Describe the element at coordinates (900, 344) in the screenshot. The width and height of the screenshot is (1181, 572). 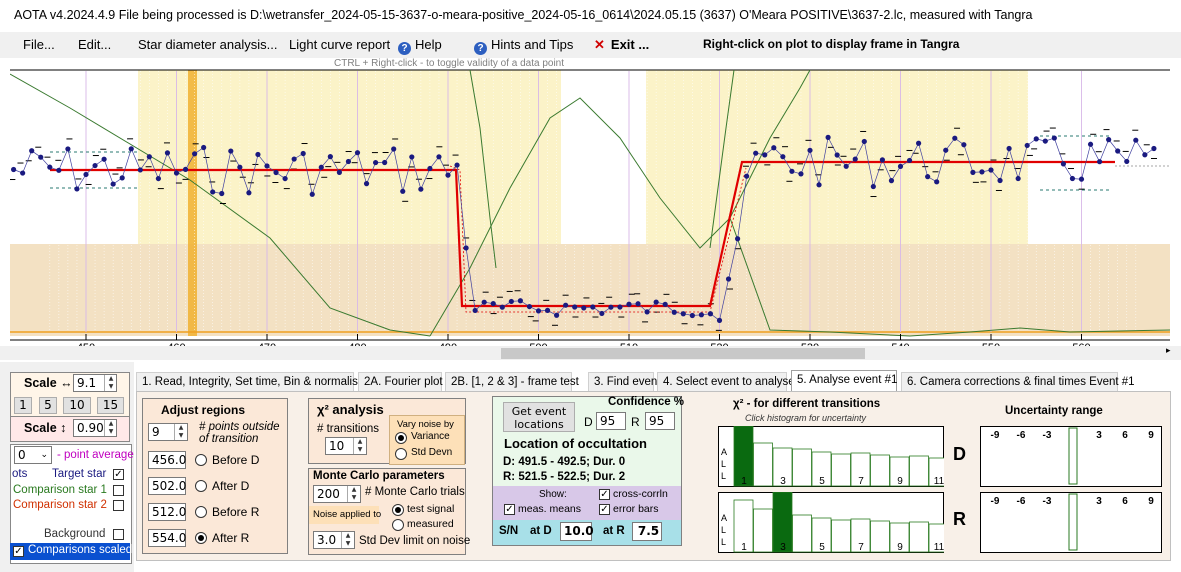
I see `x-tick-label: 540` at that location.